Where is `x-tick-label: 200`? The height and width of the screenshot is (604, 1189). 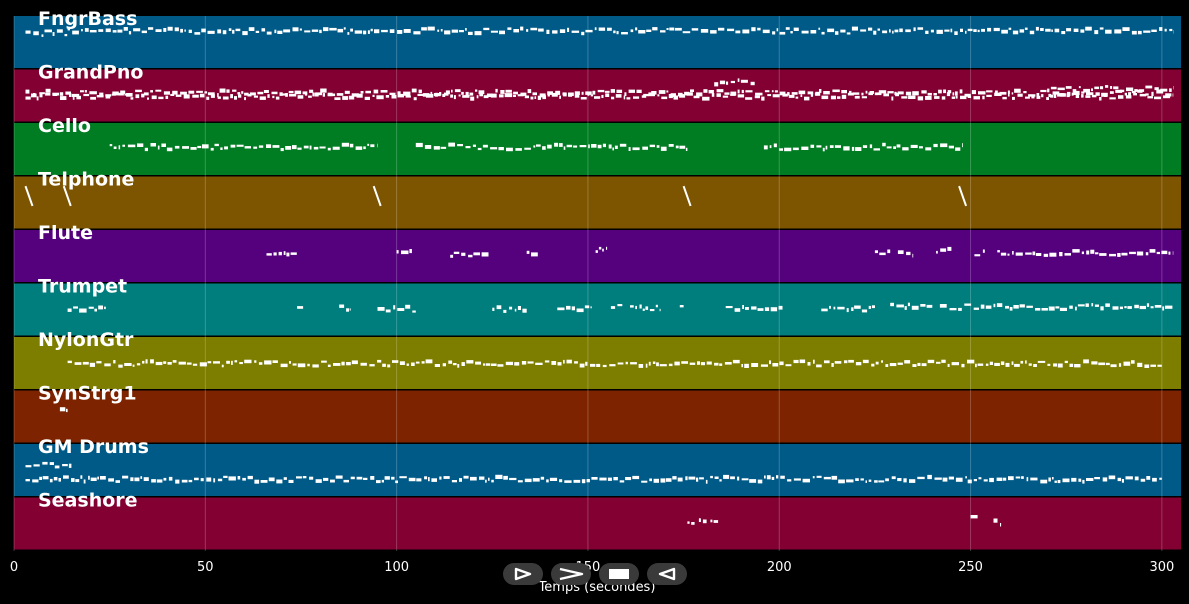
x-tick-label: 200 is located at coordinates (779, 567).